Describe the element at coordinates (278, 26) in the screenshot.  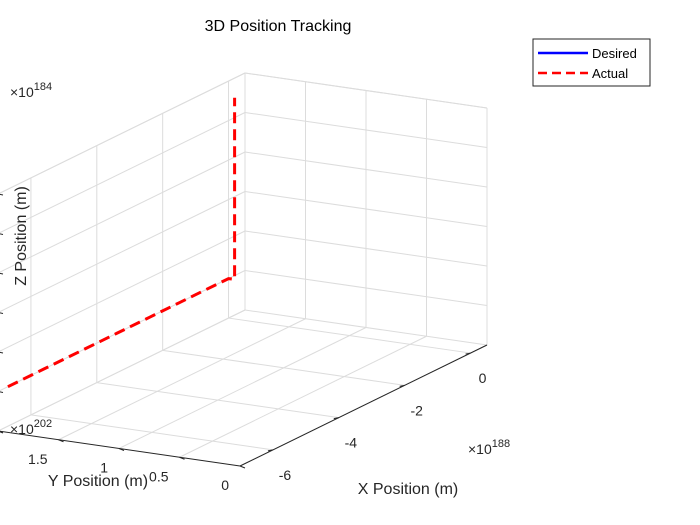
I see `chart-title: 3D Position Tracking` at that location.